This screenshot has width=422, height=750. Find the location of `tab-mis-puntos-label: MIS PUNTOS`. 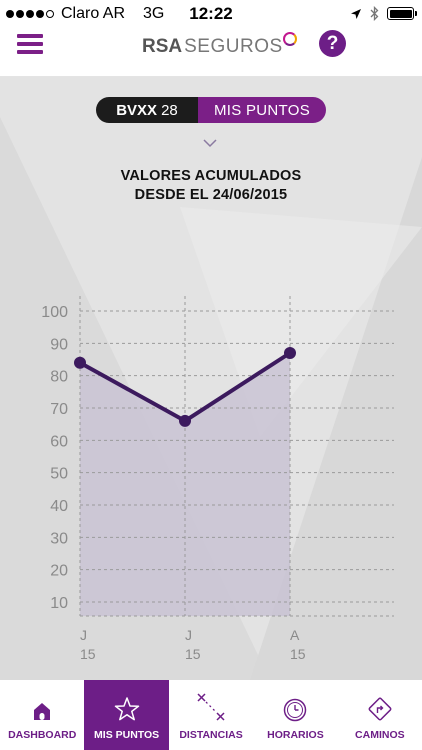

tab-mis-puntos-label: MIS PUNTOS is located at coordinates (127, 735).